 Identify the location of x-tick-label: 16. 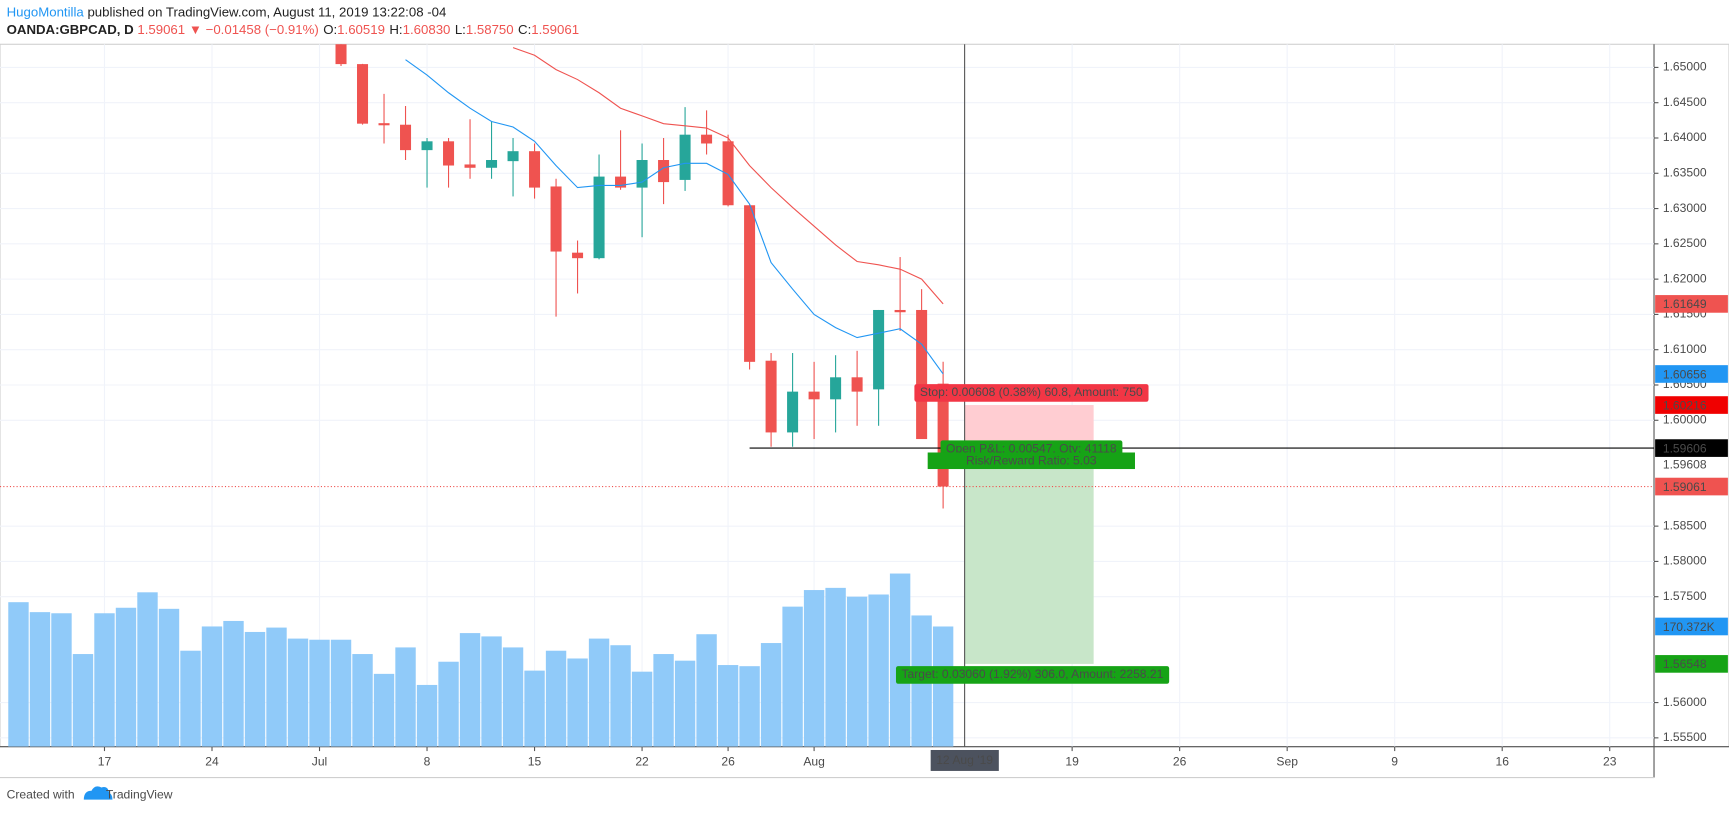
(1502, 761).